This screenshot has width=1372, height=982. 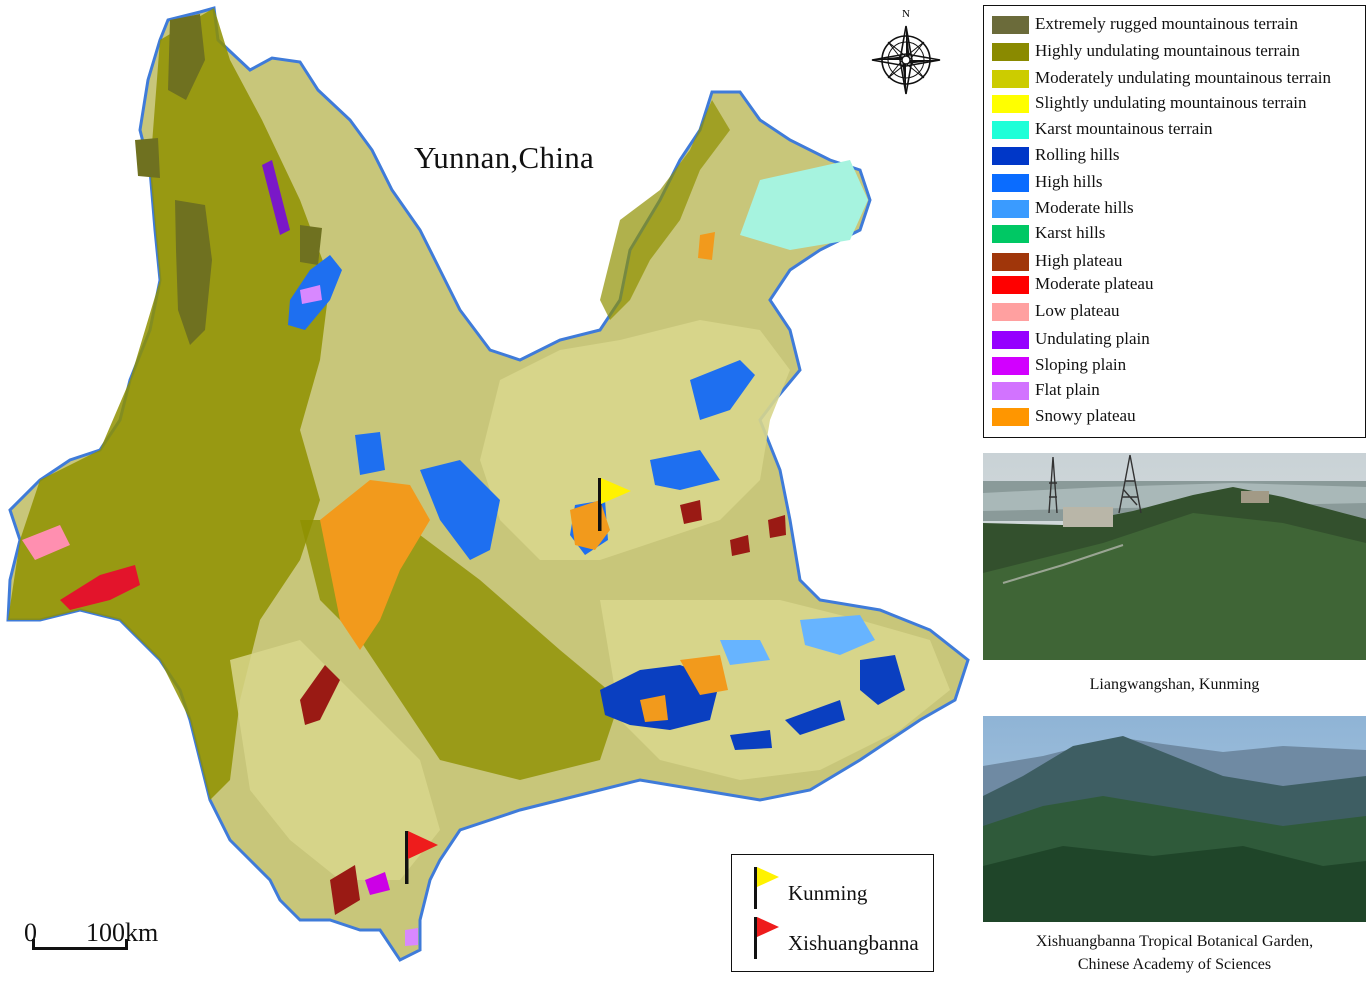 I want to click on legend-item: High hills, so click(x=1178, y=183).